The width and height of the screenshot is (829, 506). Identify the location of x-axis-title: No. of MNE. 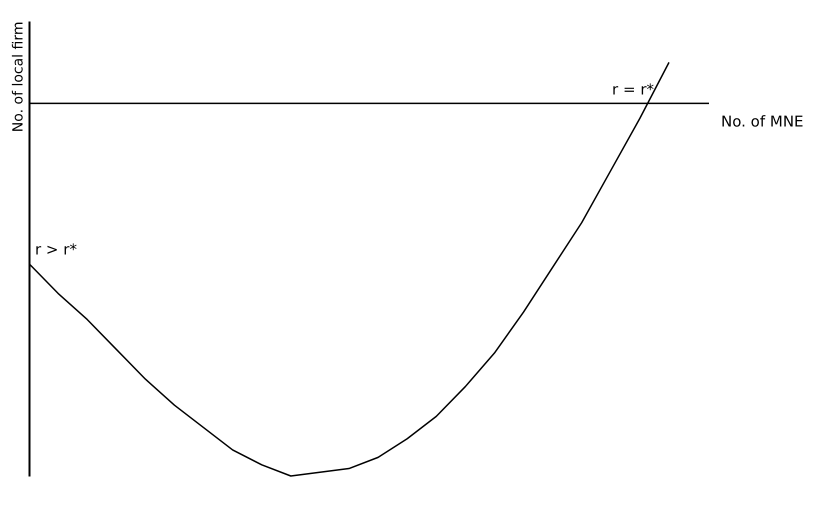
(762, 121).